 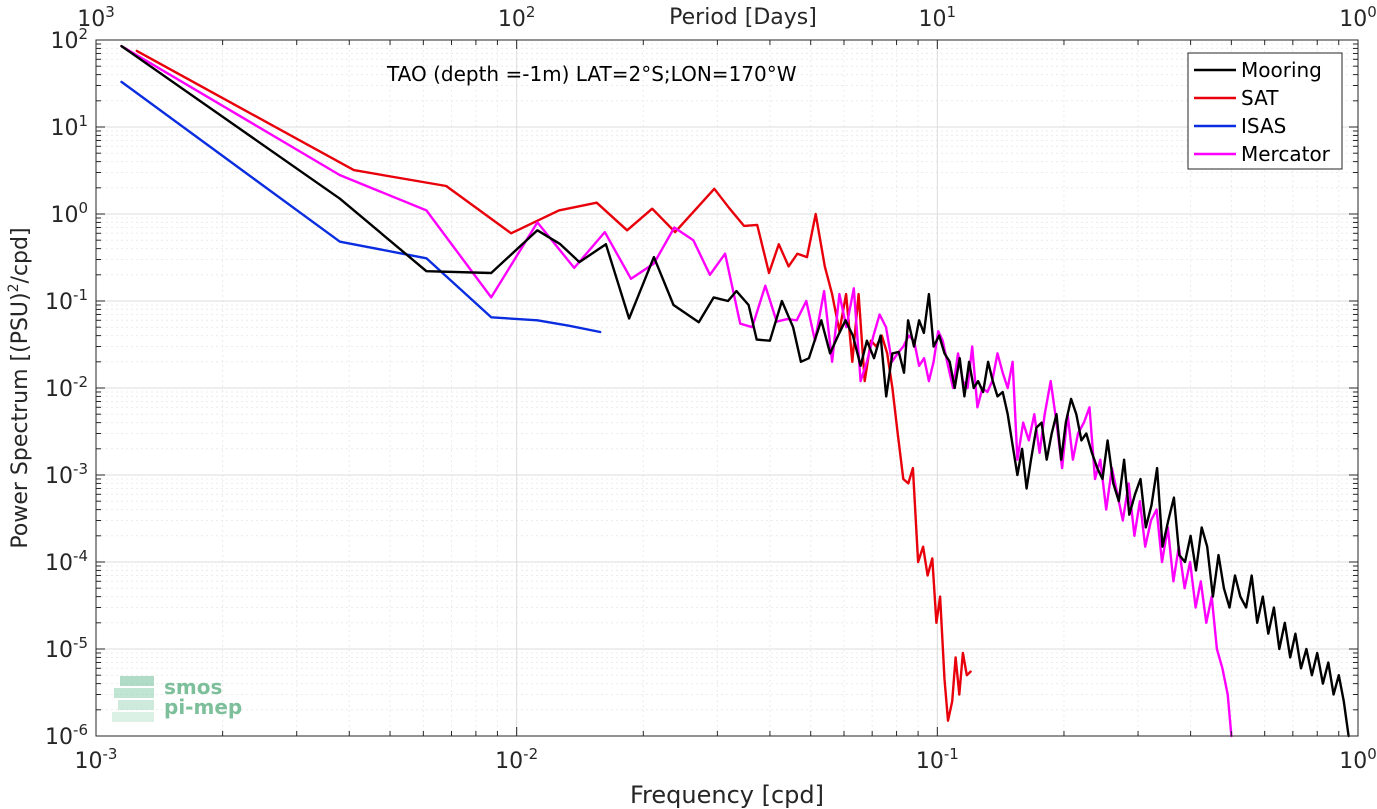 What do you see at coordinates (531, 12) in the screenshot?
I see `top-tick-label-exponent: 2` at bounding box center [531, 12].